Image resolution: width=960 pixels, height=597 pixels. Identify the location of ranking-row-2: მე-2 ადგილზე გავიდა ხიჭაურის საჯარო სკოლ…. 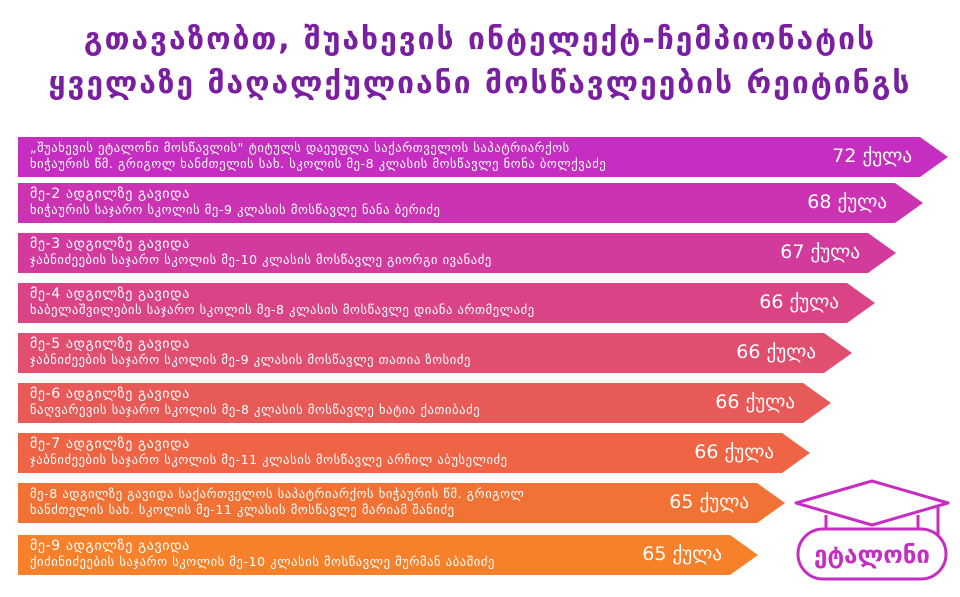
(470, 203).